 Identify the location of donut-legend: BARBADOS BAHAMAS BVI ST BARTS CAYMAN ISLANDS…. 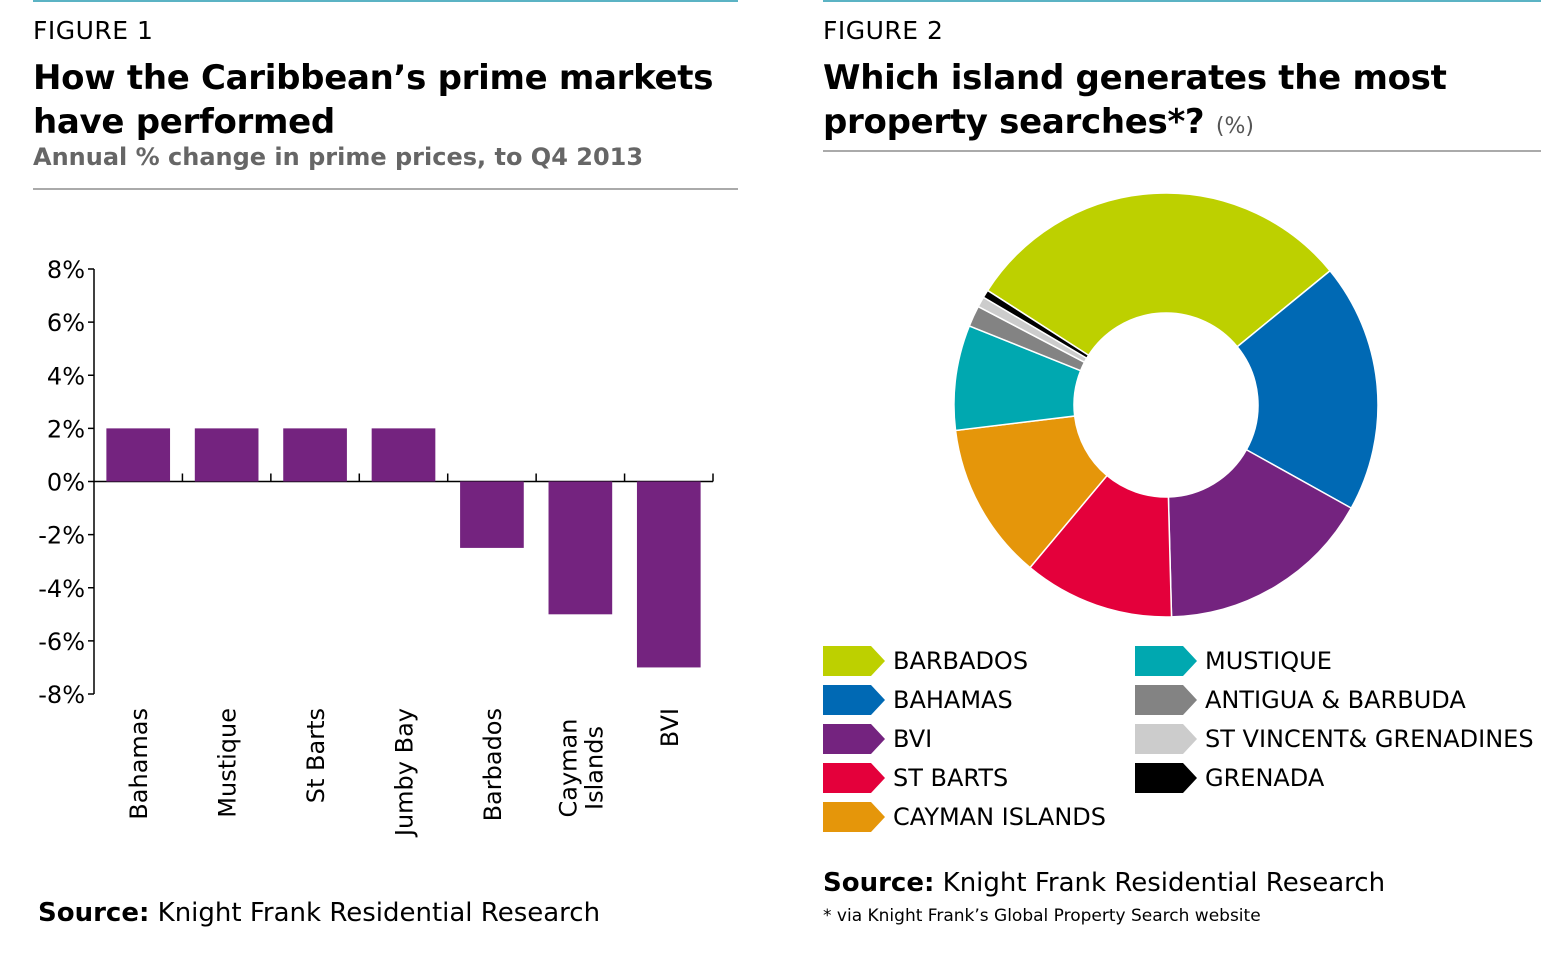
(1182, 746).